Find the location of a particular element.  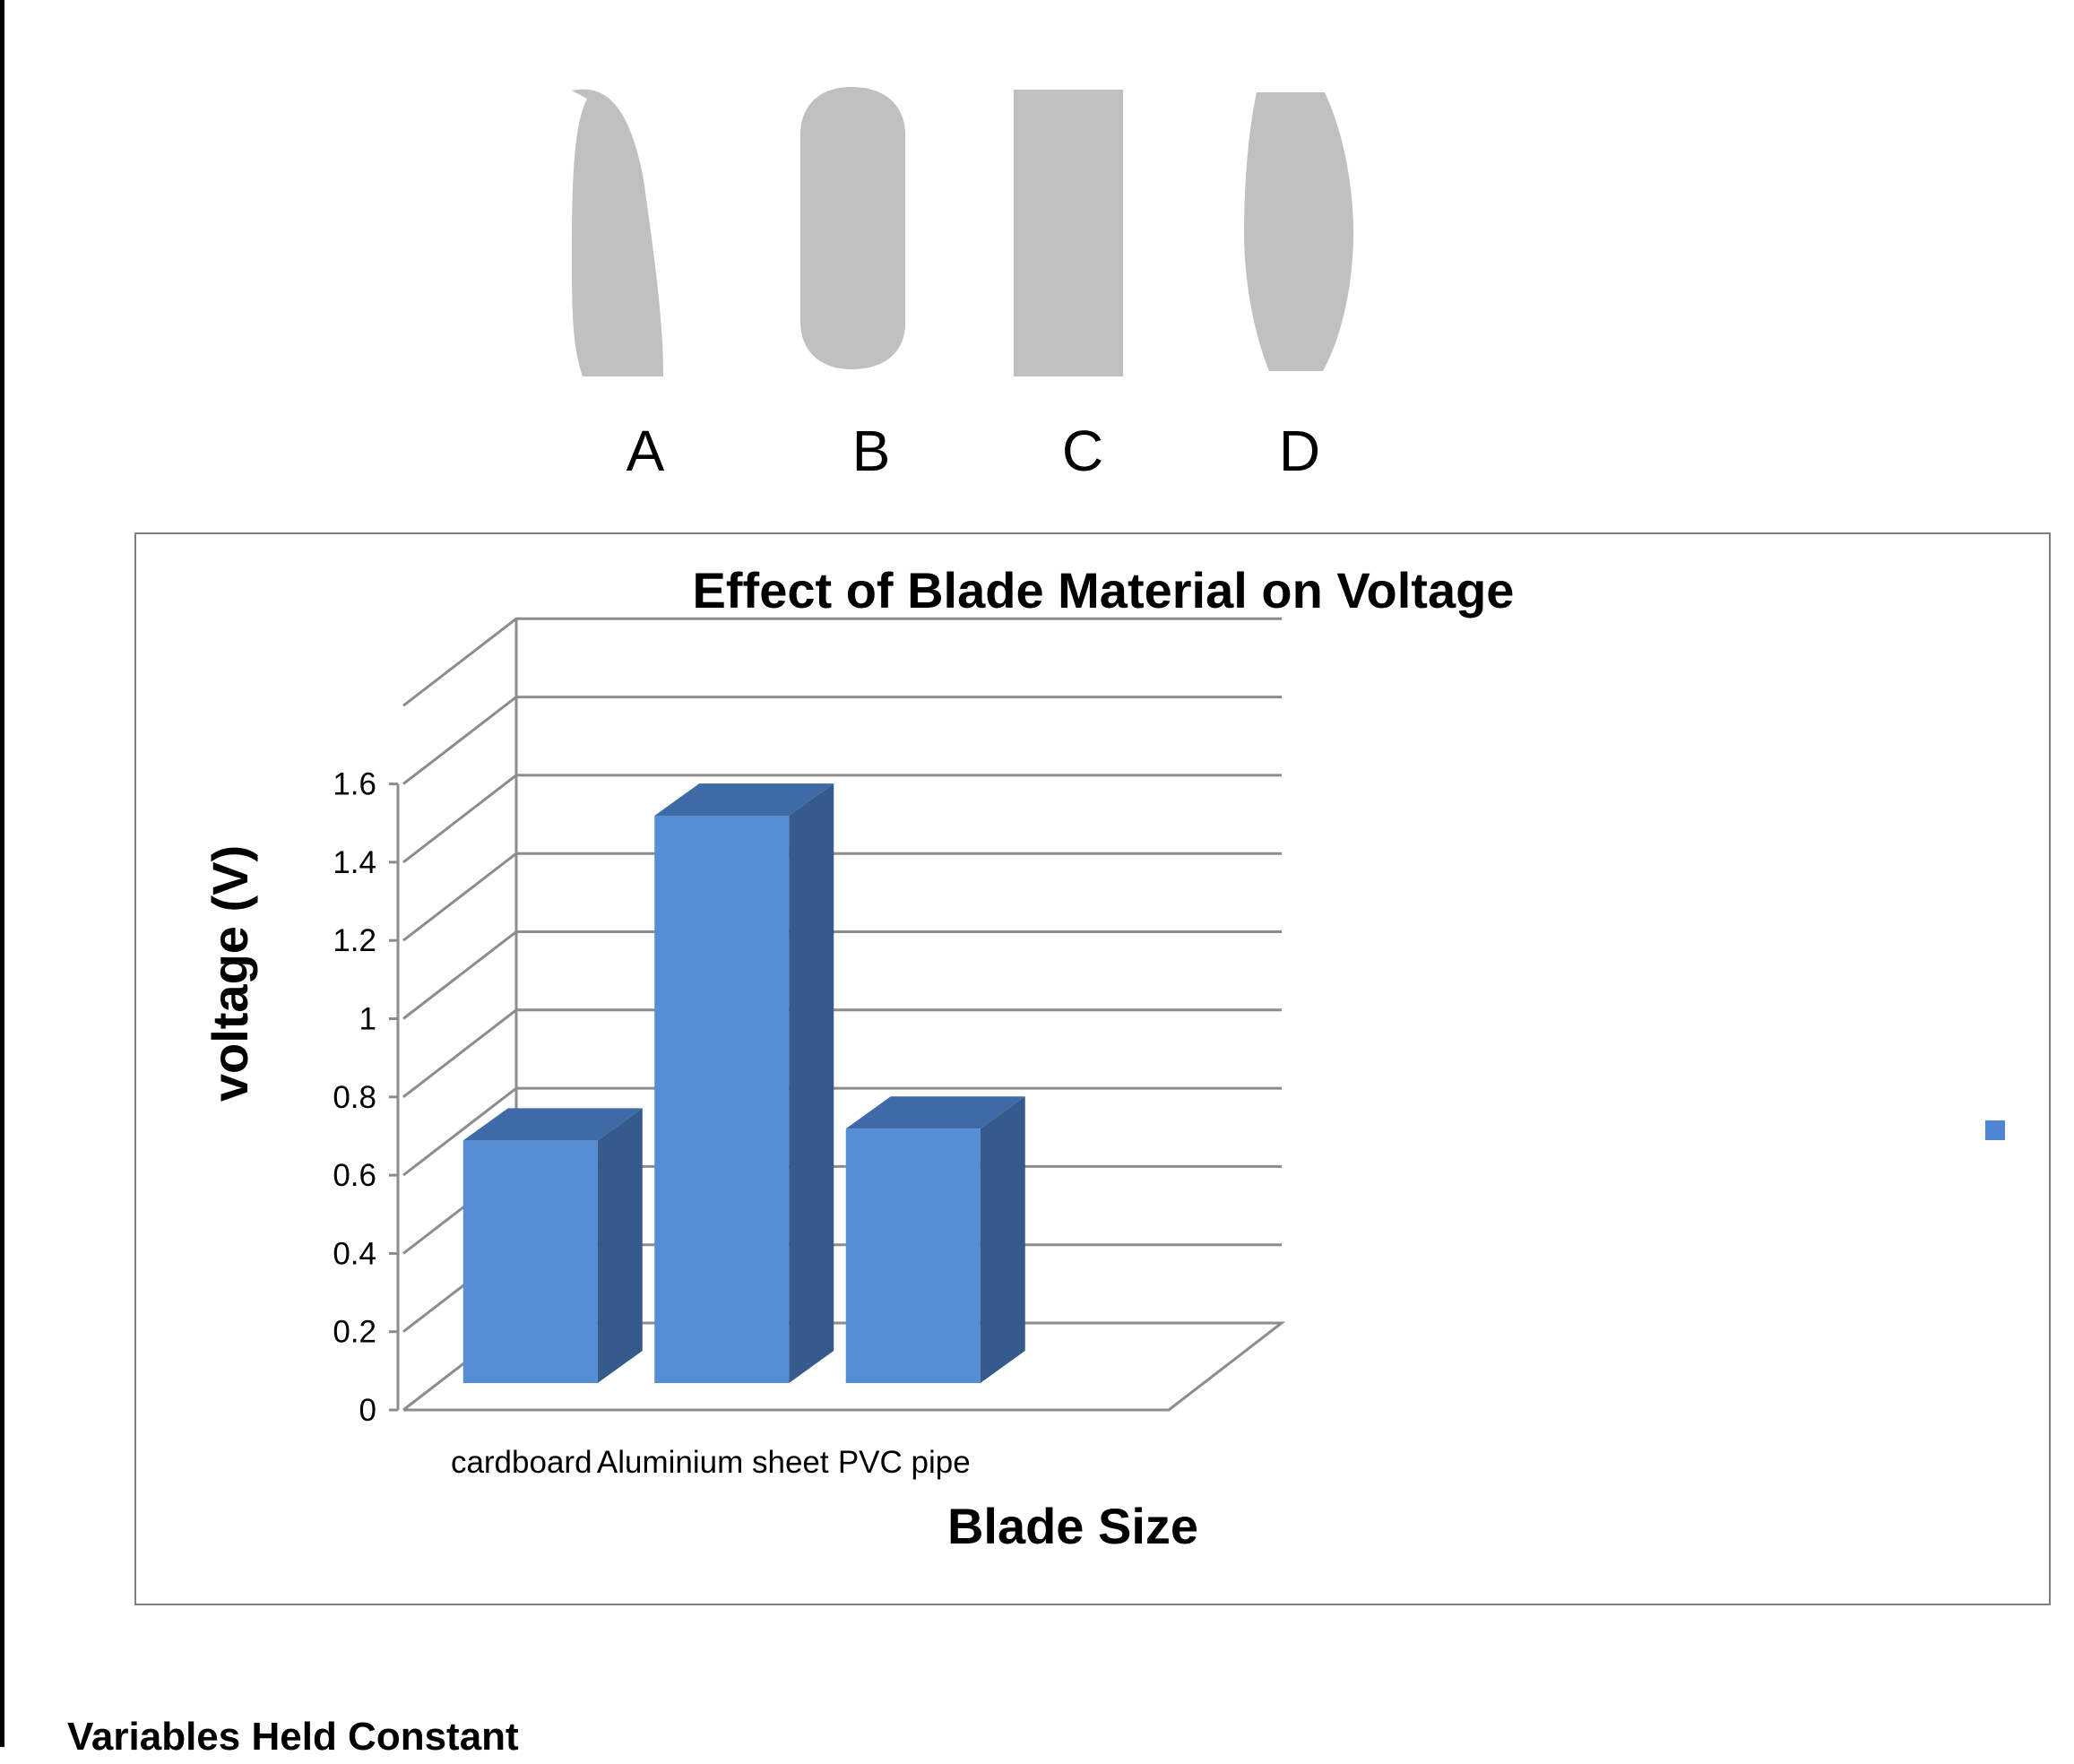

y-tick-label: 0.2 is located at coordinates (354, 1332).